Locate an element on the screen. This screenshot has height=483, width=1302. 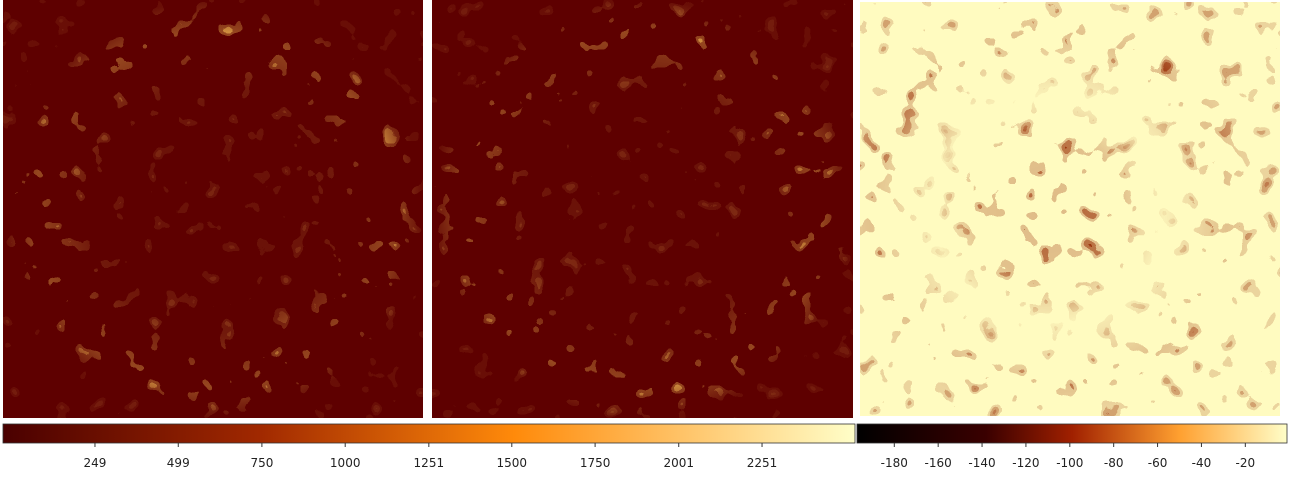
tick-label: 2001 is located at coordinates (678, 463).